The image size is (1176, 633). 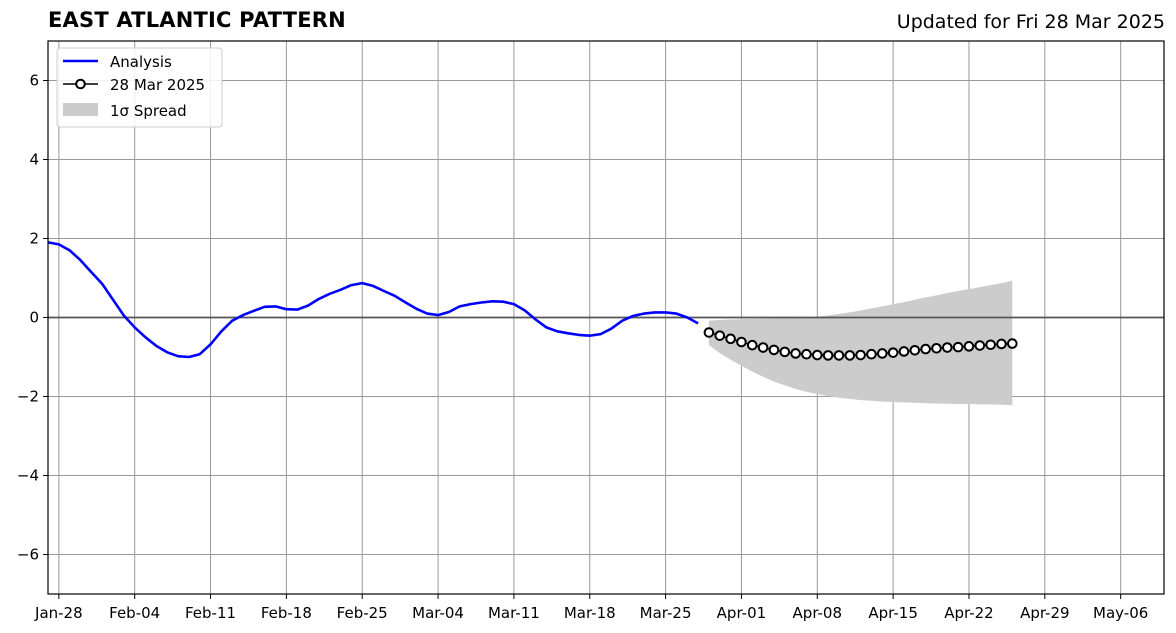 What do you see at coordinates (34, 81) in the screenshot?
I see `y-tick-label: 6` at bounding box center [34, 81].